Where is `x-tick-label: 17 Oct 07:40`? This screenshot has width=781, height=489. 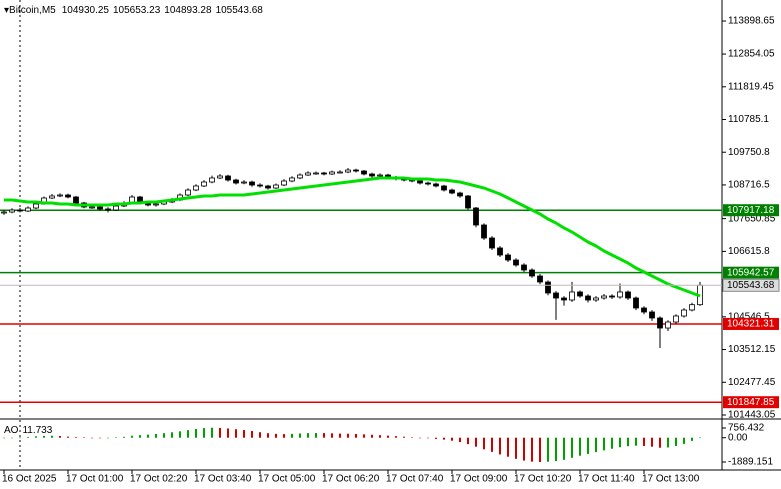
x-tick-label: 17 Oct 07:40 is located at coordinates (415, 479).